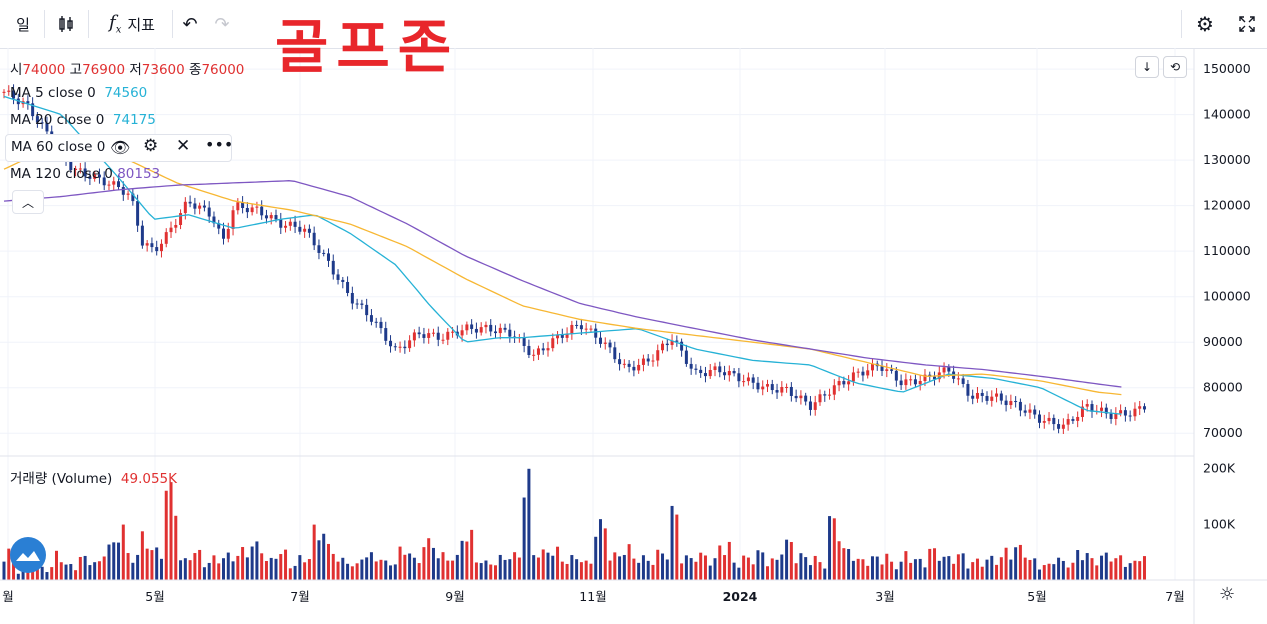 This screenshot has width=1267, height=624. I want to click on interval-button: 일, so click(23, 24).